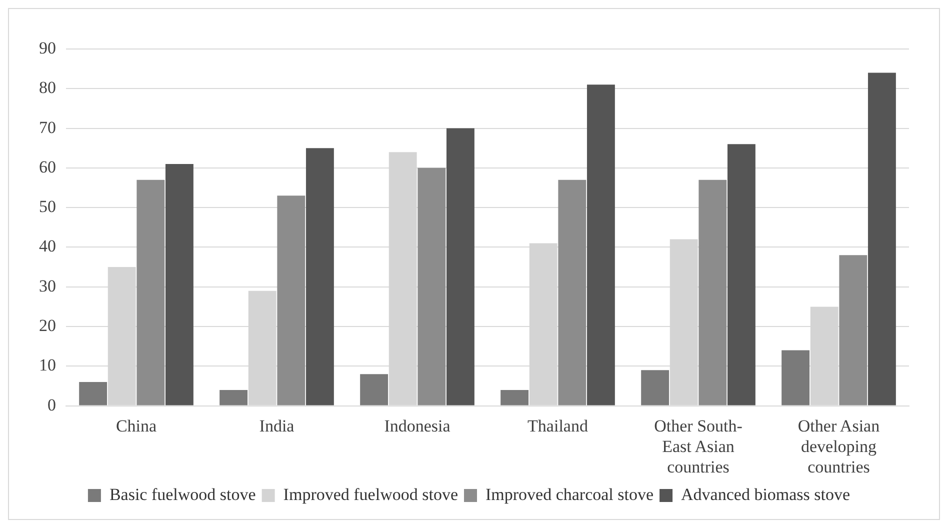  Describe the element at coordinates (47, 206) in the screenshot. I see `y-tick-label: 50` at that location.